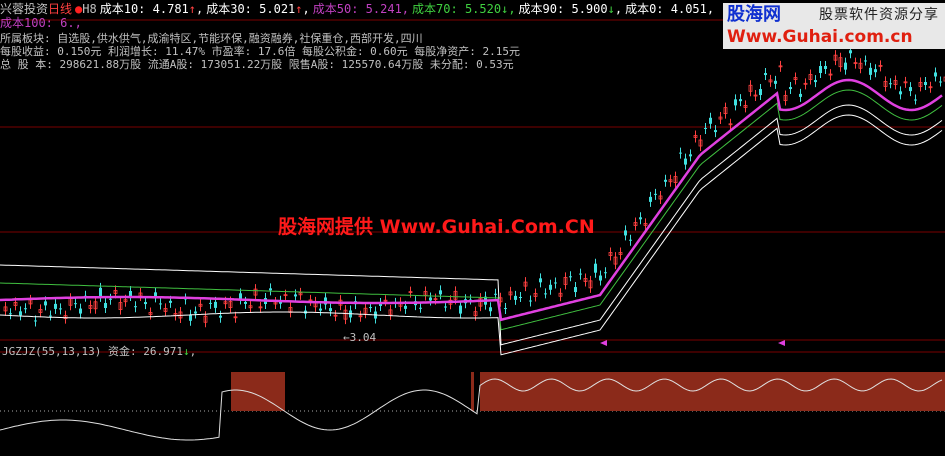  What do you see at coordinates (41, 23) in the screenshot?
I see `ma-item: 成本100: 6.,` at bounding box center [41, 23].